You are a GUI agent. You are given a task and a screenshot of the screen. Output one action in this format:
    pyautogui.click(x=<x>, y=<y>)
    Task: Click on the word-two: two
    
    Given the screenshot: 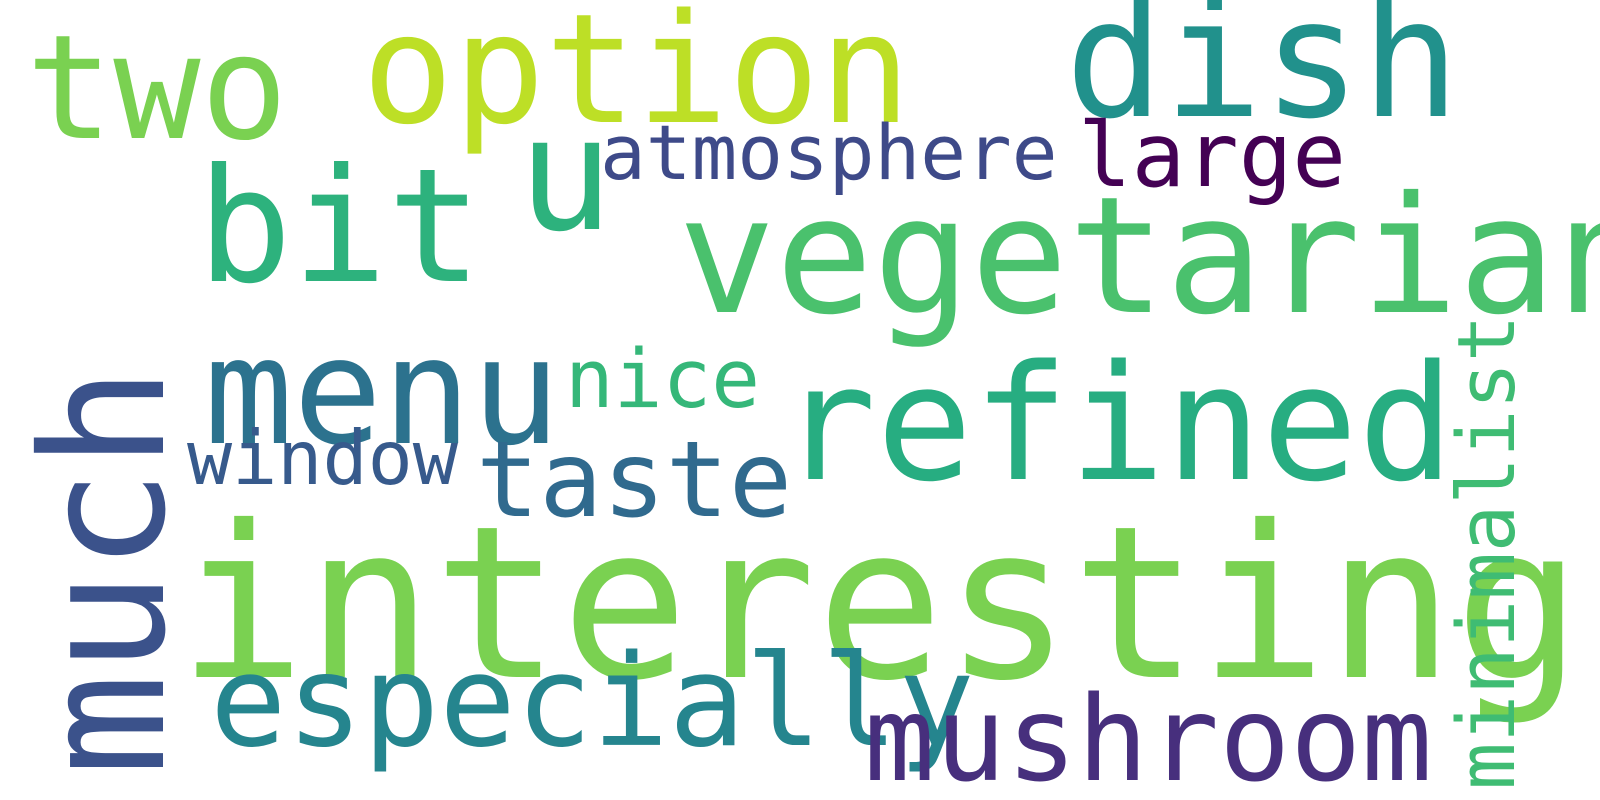 What is the action you would take?
    pyautogui.click(x=157, y=88)
    